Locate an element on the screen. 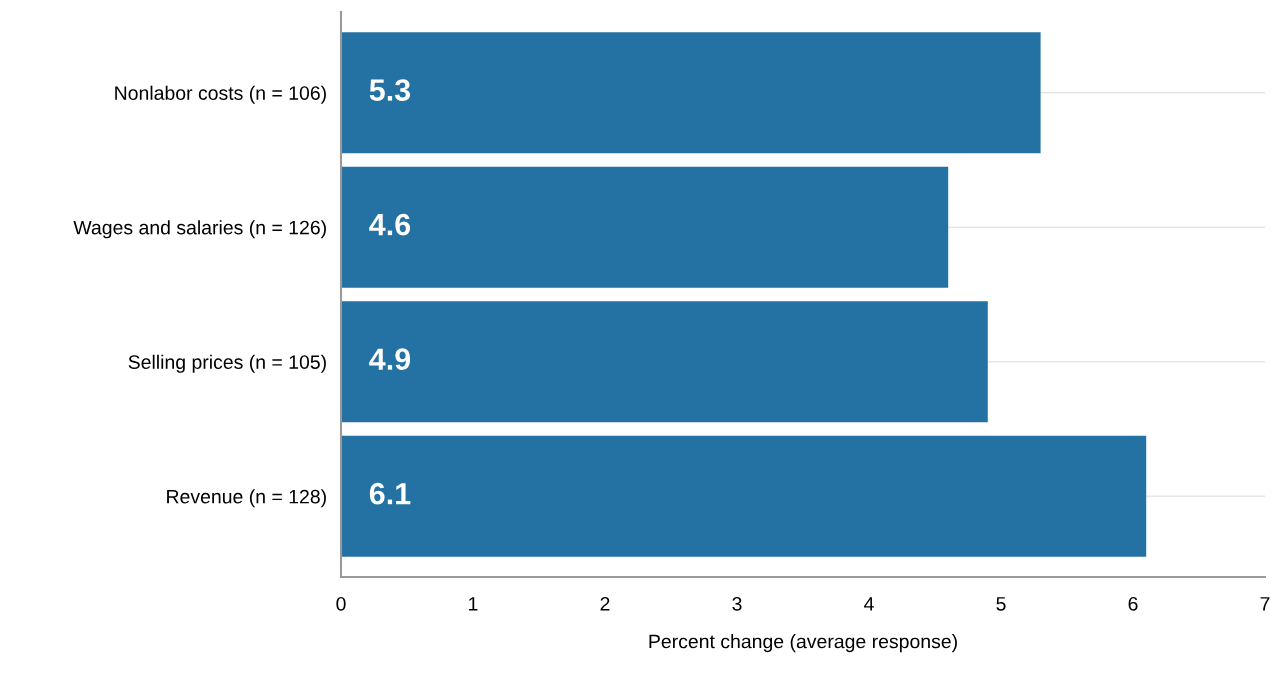 Image resolution: width=1274 pixels, height=684 pixels. data-label: 4.6 is located at coordinates (390, 224).